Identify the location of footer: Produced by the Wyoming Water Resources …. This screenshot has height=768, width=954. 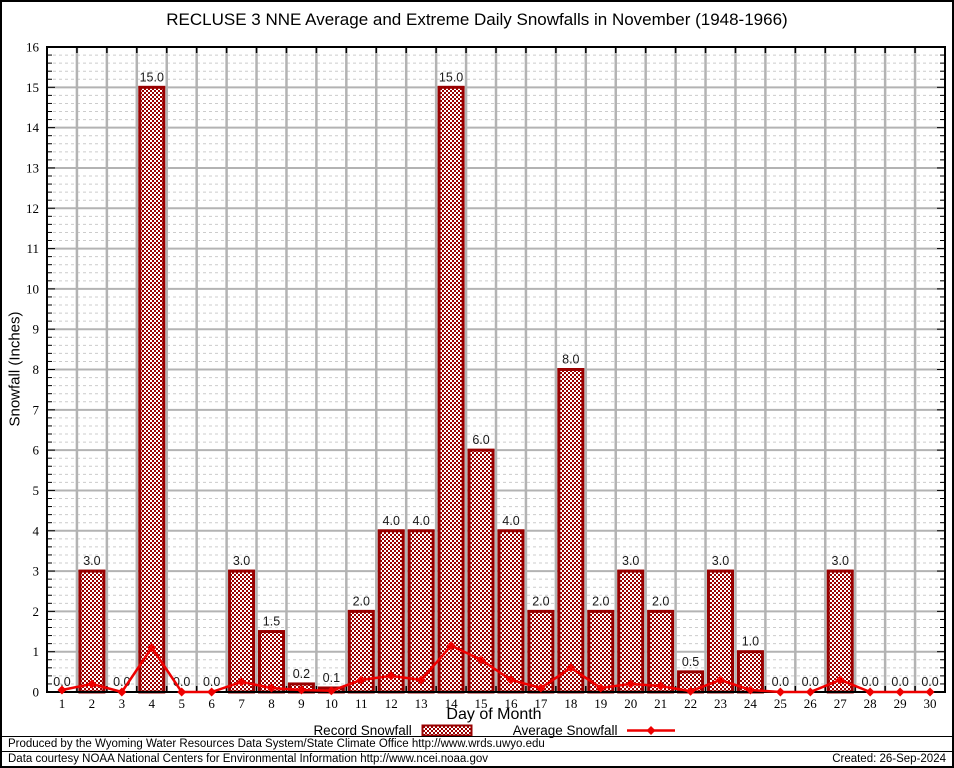
(477, 751).